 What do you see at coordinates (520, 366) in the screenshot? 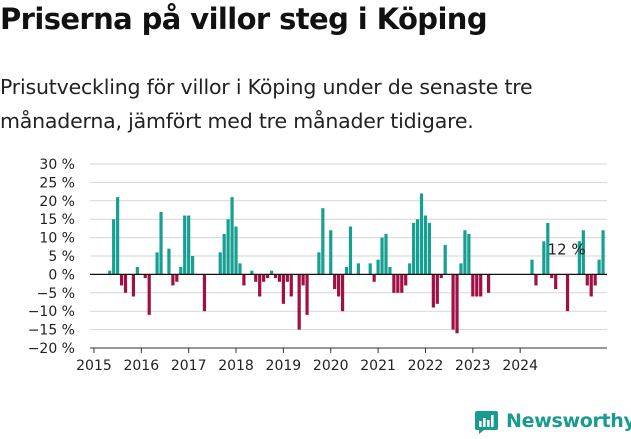
I see `x-tick-label: 2024` at bounding box center [520, 366].